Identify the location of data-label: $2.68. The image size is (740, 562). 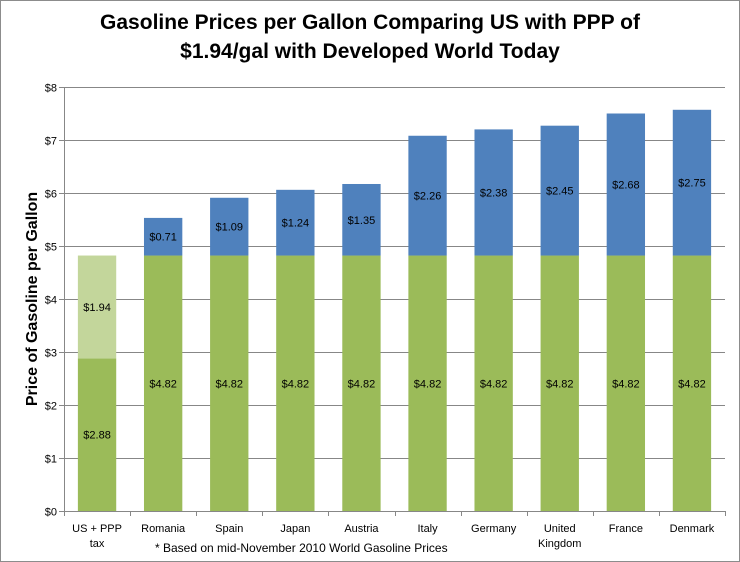
(626, 186).